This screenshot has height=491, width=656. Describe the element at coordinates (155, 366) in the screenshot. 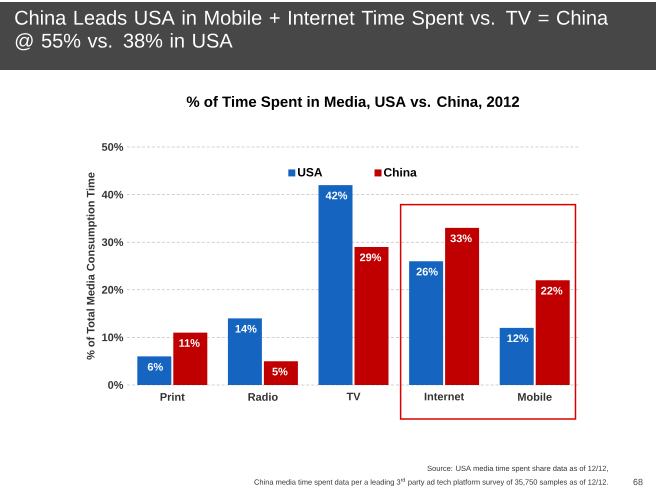

I see `data-label: 6%` at that location.